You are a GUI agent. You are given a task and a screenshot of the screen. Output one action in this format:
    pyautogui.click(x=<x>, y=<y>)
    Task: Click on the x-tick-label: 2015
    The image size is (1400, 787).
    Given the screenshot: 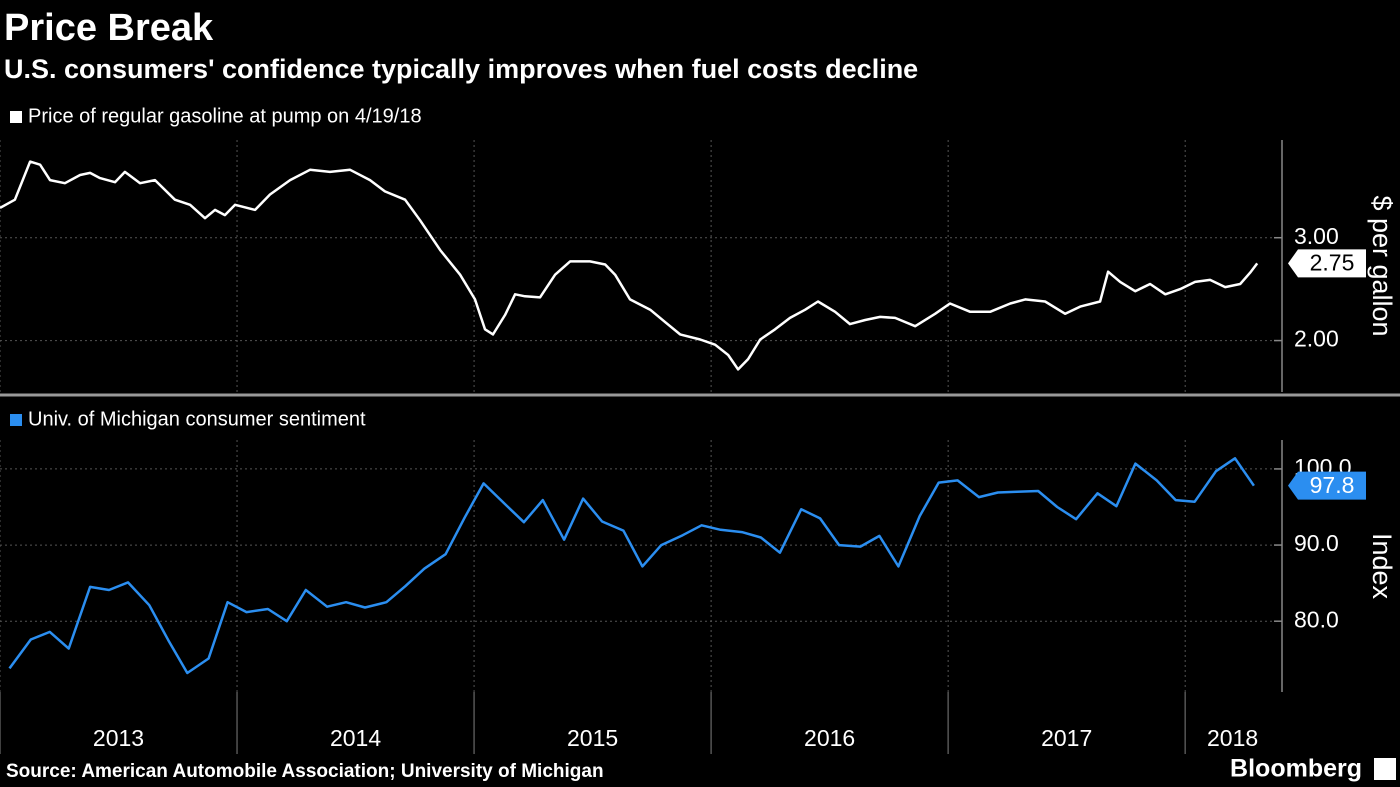 What is the action you would take?
    pyautogui.click(x=592, y=738)
    